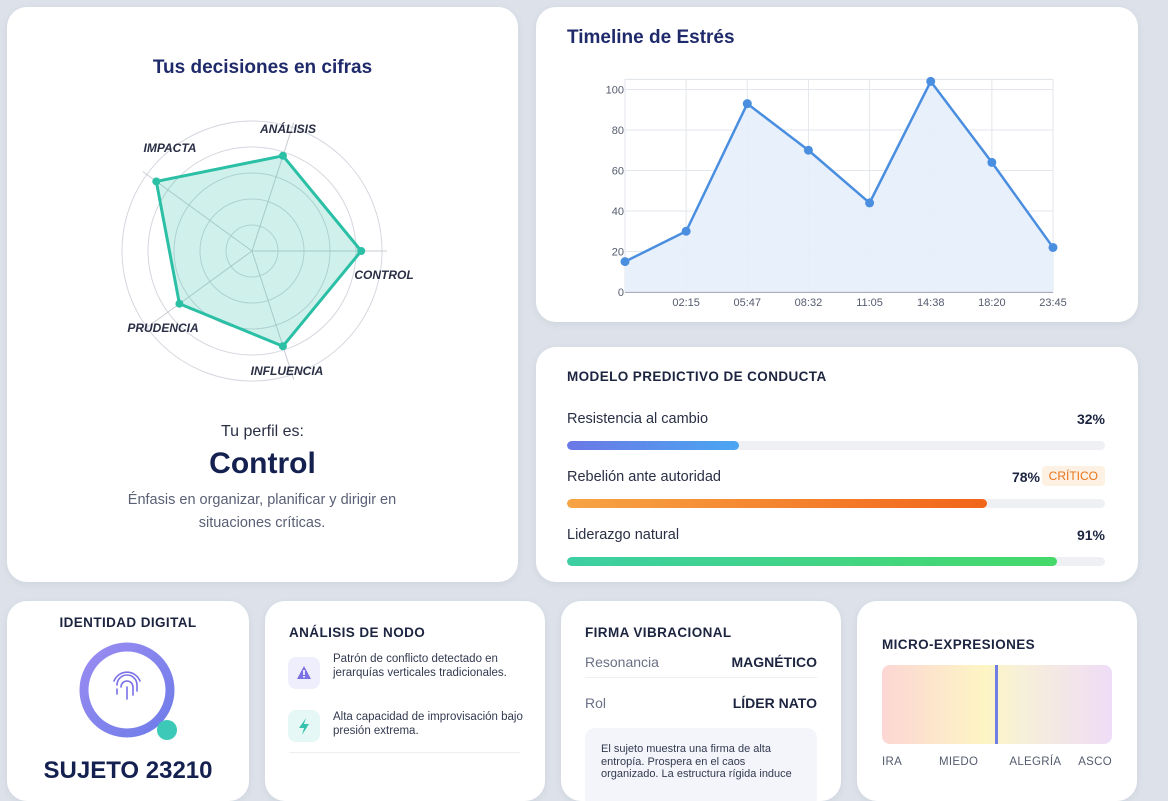  I want to click on y-tick-label: 80, so click(618, 131).